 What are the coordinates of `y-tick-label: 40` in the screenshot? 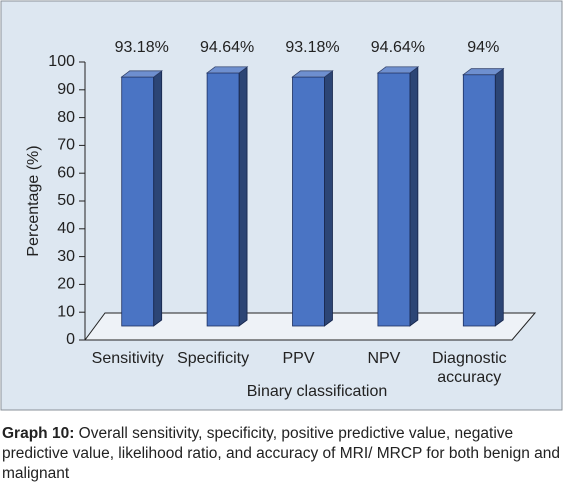 It's located at (66, 228).